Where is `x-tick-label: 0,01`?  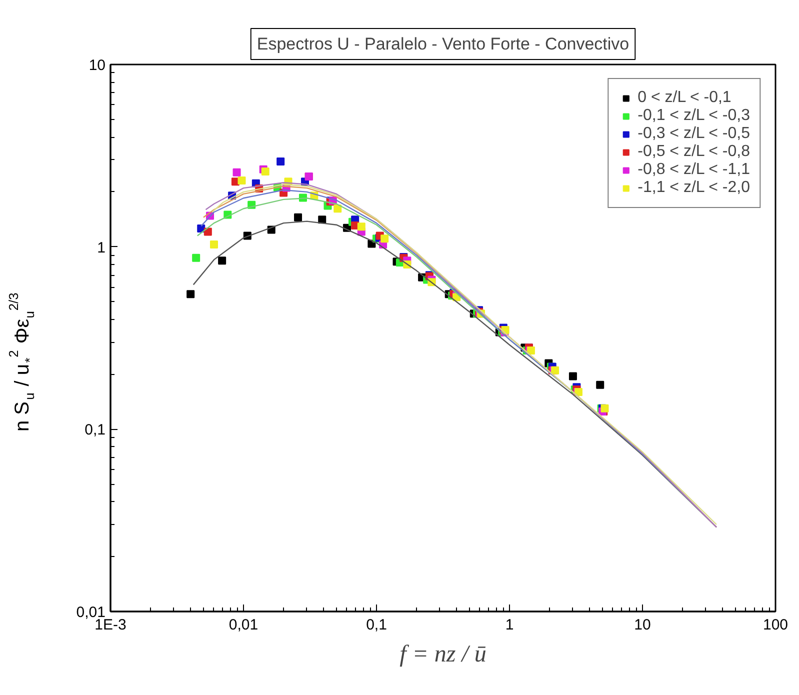
x-tick-label: 0,01 is located at coordinates (243, 625).